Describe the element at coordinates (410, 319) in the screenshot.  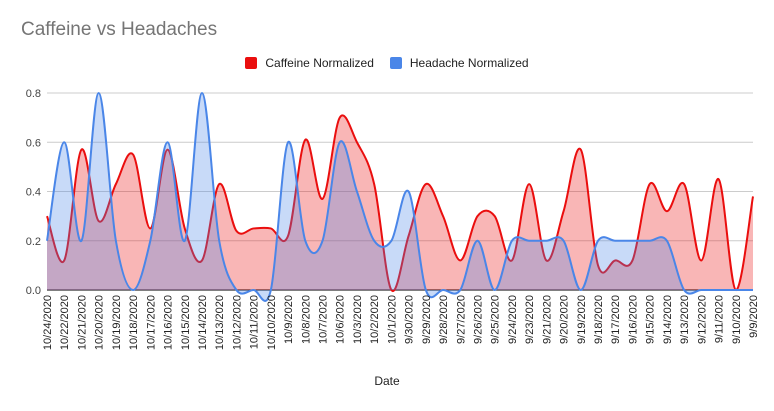
I see `x-tick-label: 9/30/2020` at that location.